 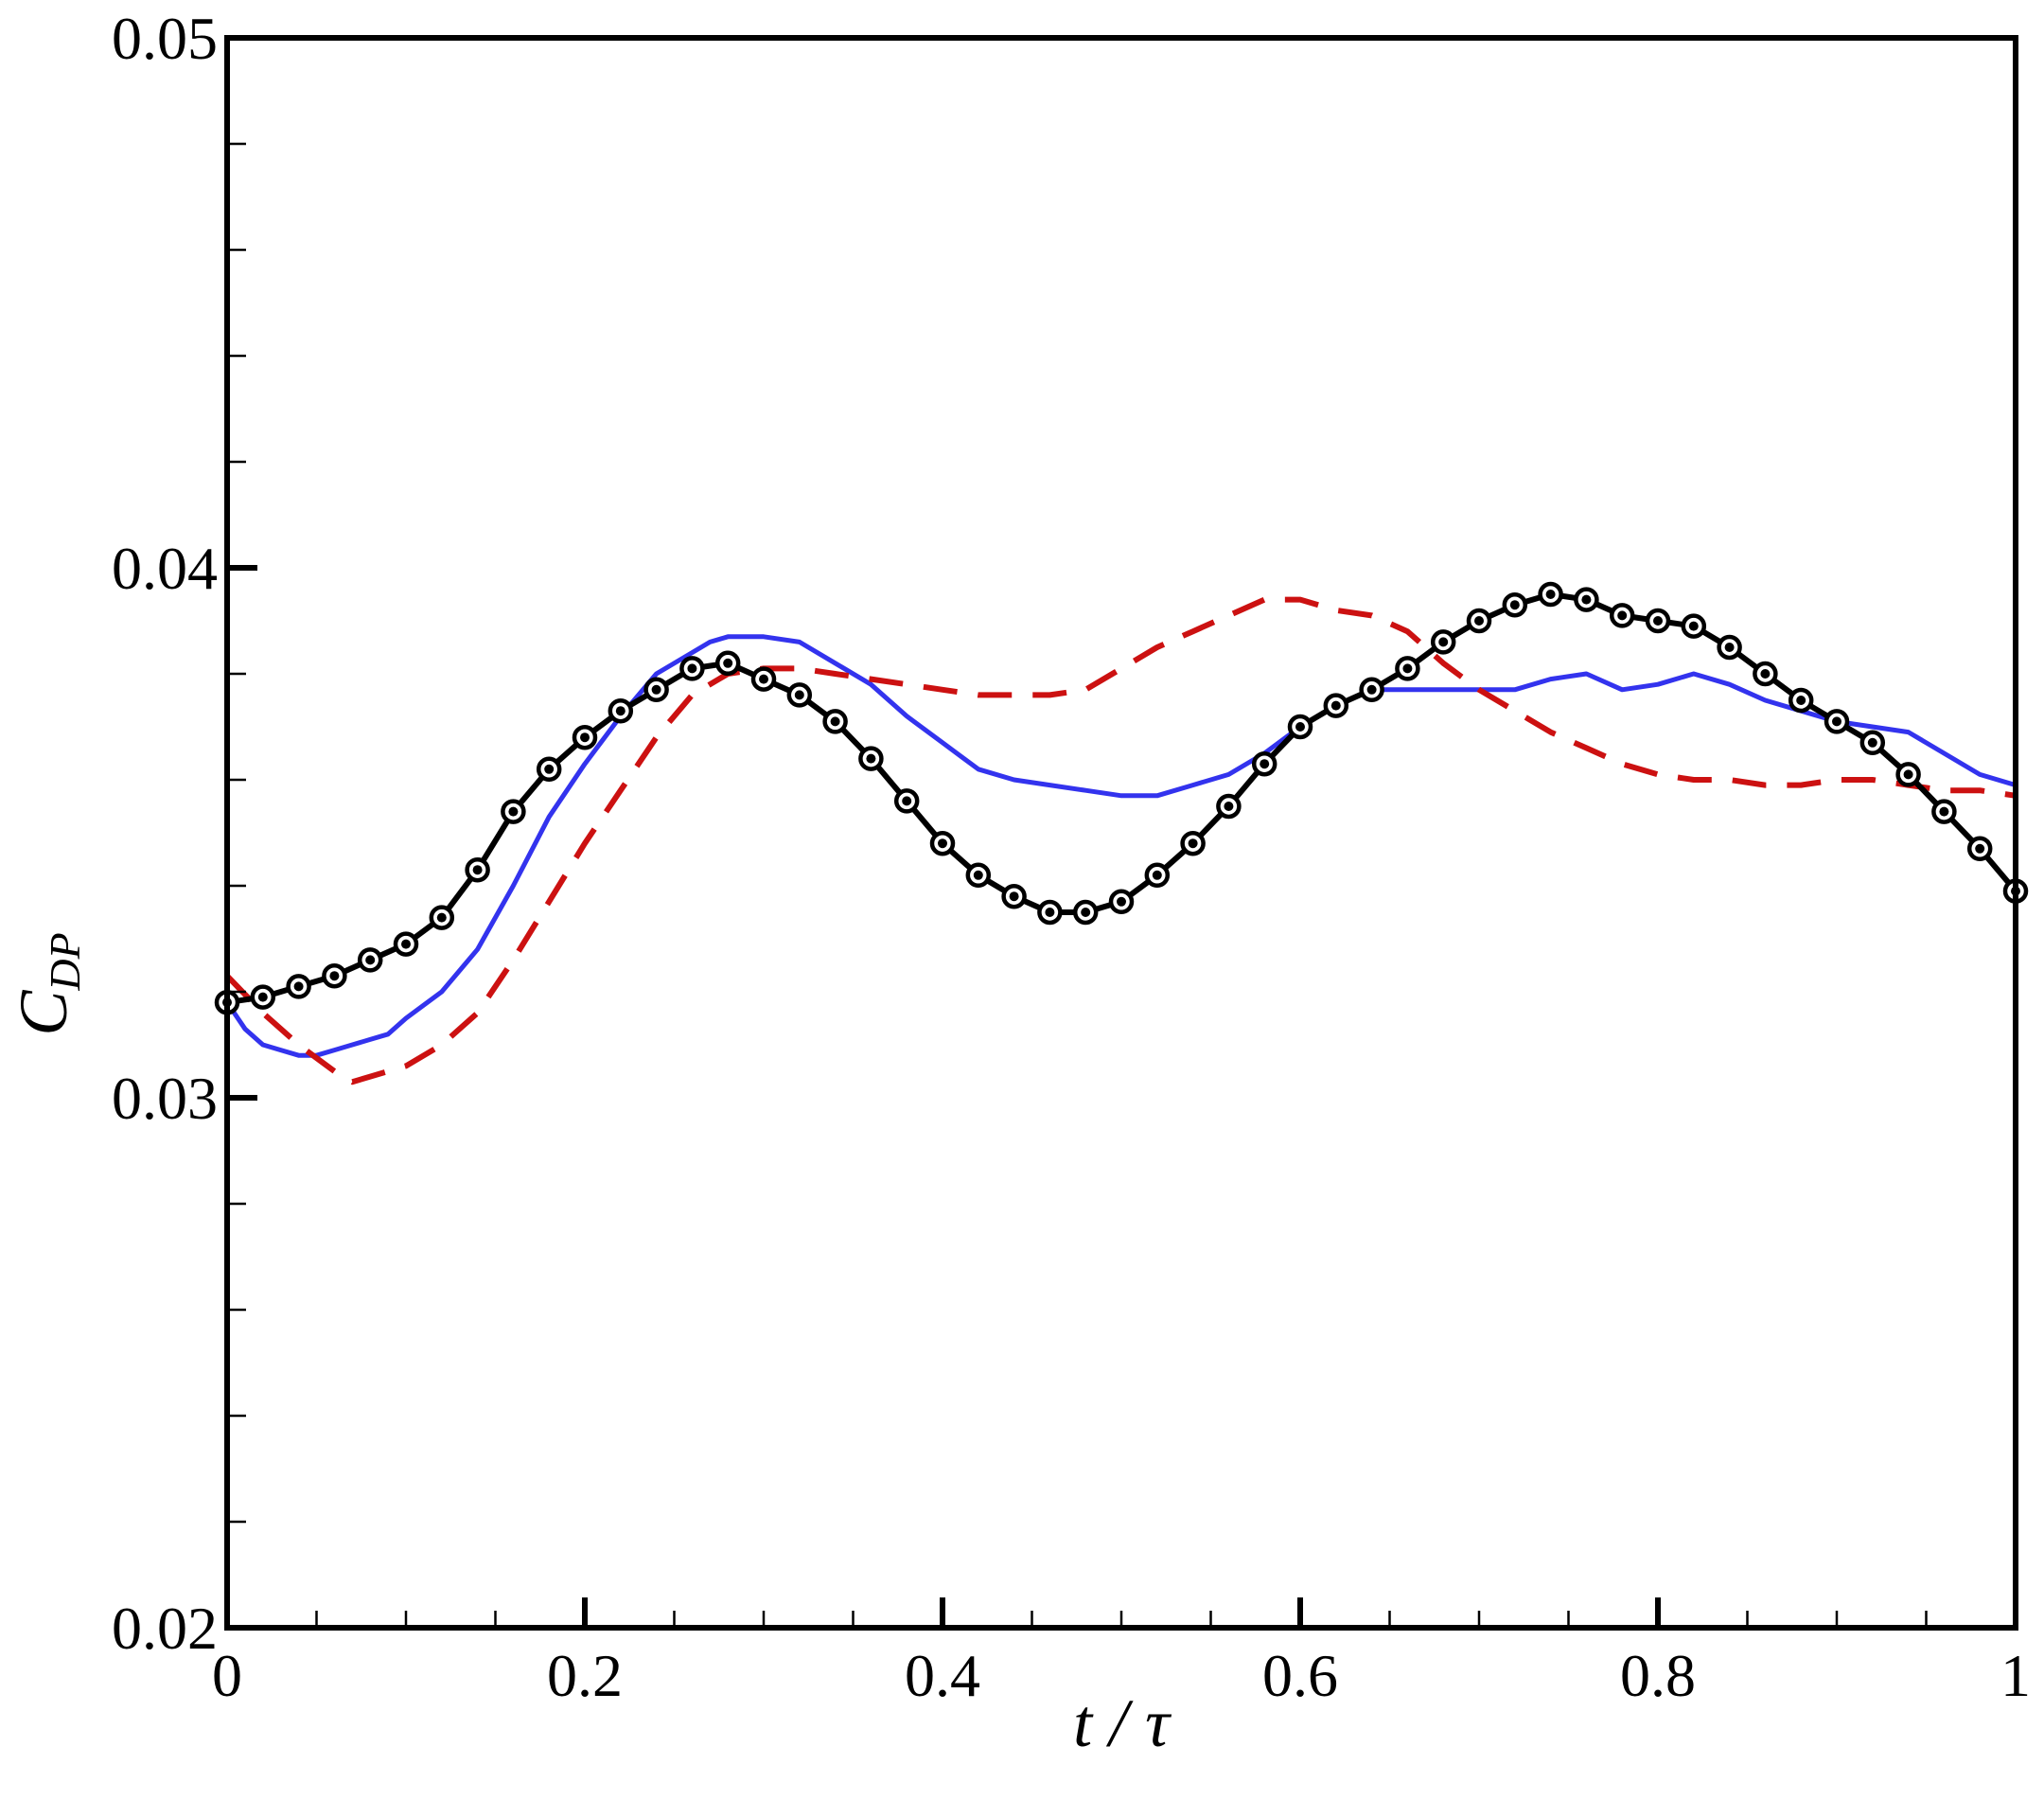 What do you see at coordinates (165, 833) in the screenshot?
I see `y-tick-labels: 0.02 0.03 0.04 0.05` at bounding box center [165, 833].